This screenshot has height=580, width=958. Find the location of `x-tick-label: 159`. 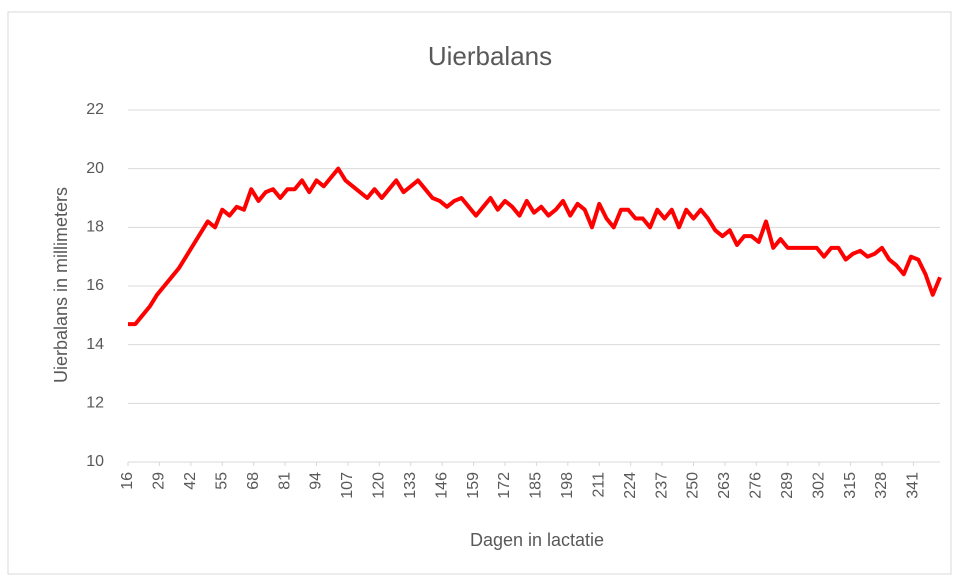

x-tick-label: 159 is located at coordinates (473, 485).